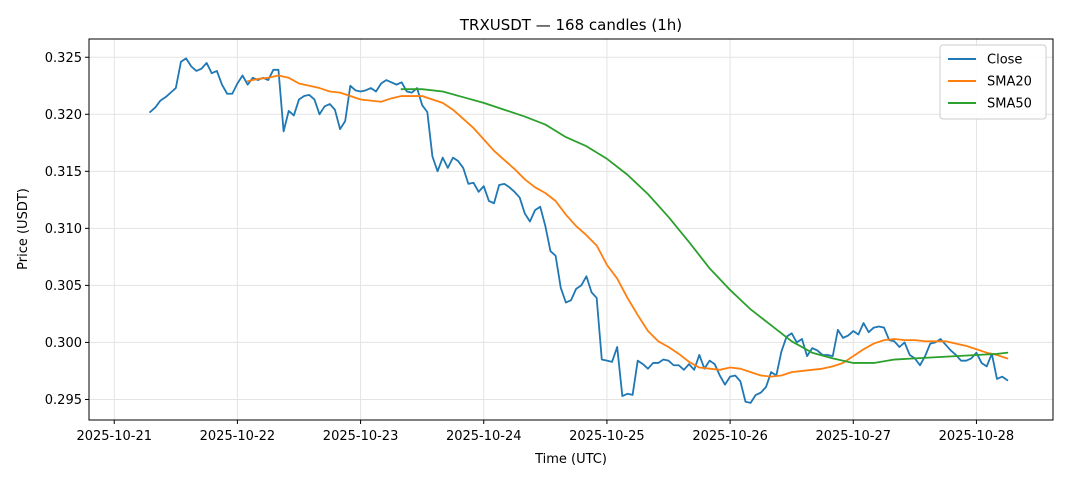 The height and width of the screenshot is (481, 1068). Describe the element at coordinates (607, 436) in the screenshot. I see `x-tick-label: 2025-10-25` at that location.